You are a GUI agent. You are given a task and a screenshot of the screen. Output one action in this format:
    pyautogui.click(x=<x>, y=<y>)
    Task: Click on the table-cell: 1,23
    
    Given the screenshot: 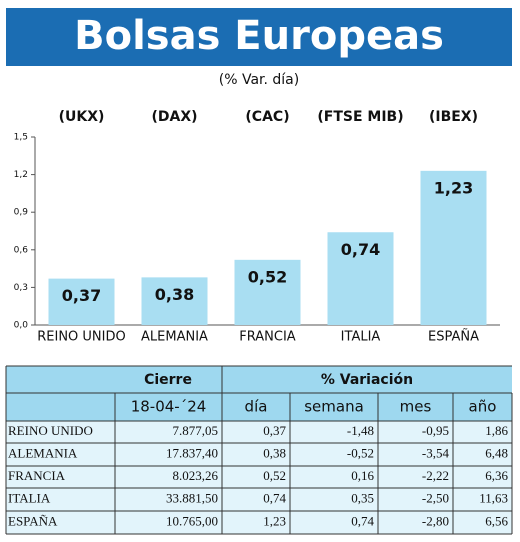 What is the action you would take?
    pyautogui.click(x=274, y=520)
    